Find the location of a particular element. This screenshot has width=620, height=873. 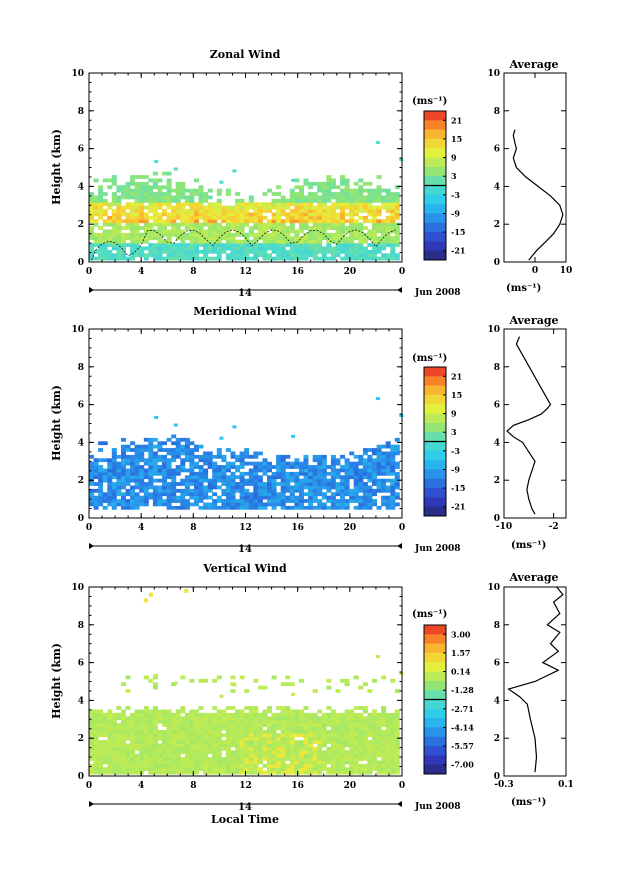

x-tick-label: 20 is located at coordinates (350, 272).